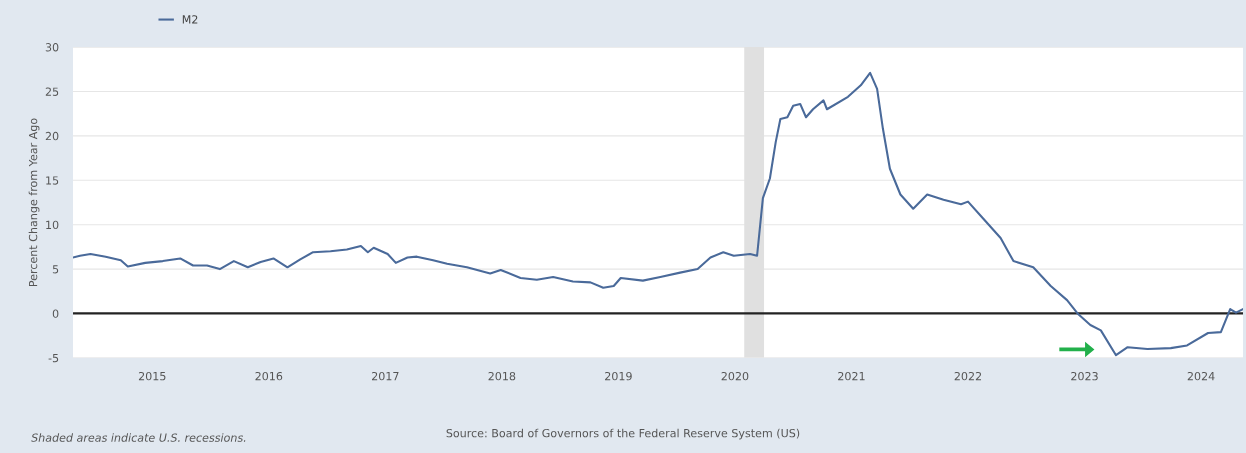 This screenshot has height=453, width=1246. Describe the element at coordinates (52, 180) in the screenshot. I see `y-tick-label: 15` at that location.